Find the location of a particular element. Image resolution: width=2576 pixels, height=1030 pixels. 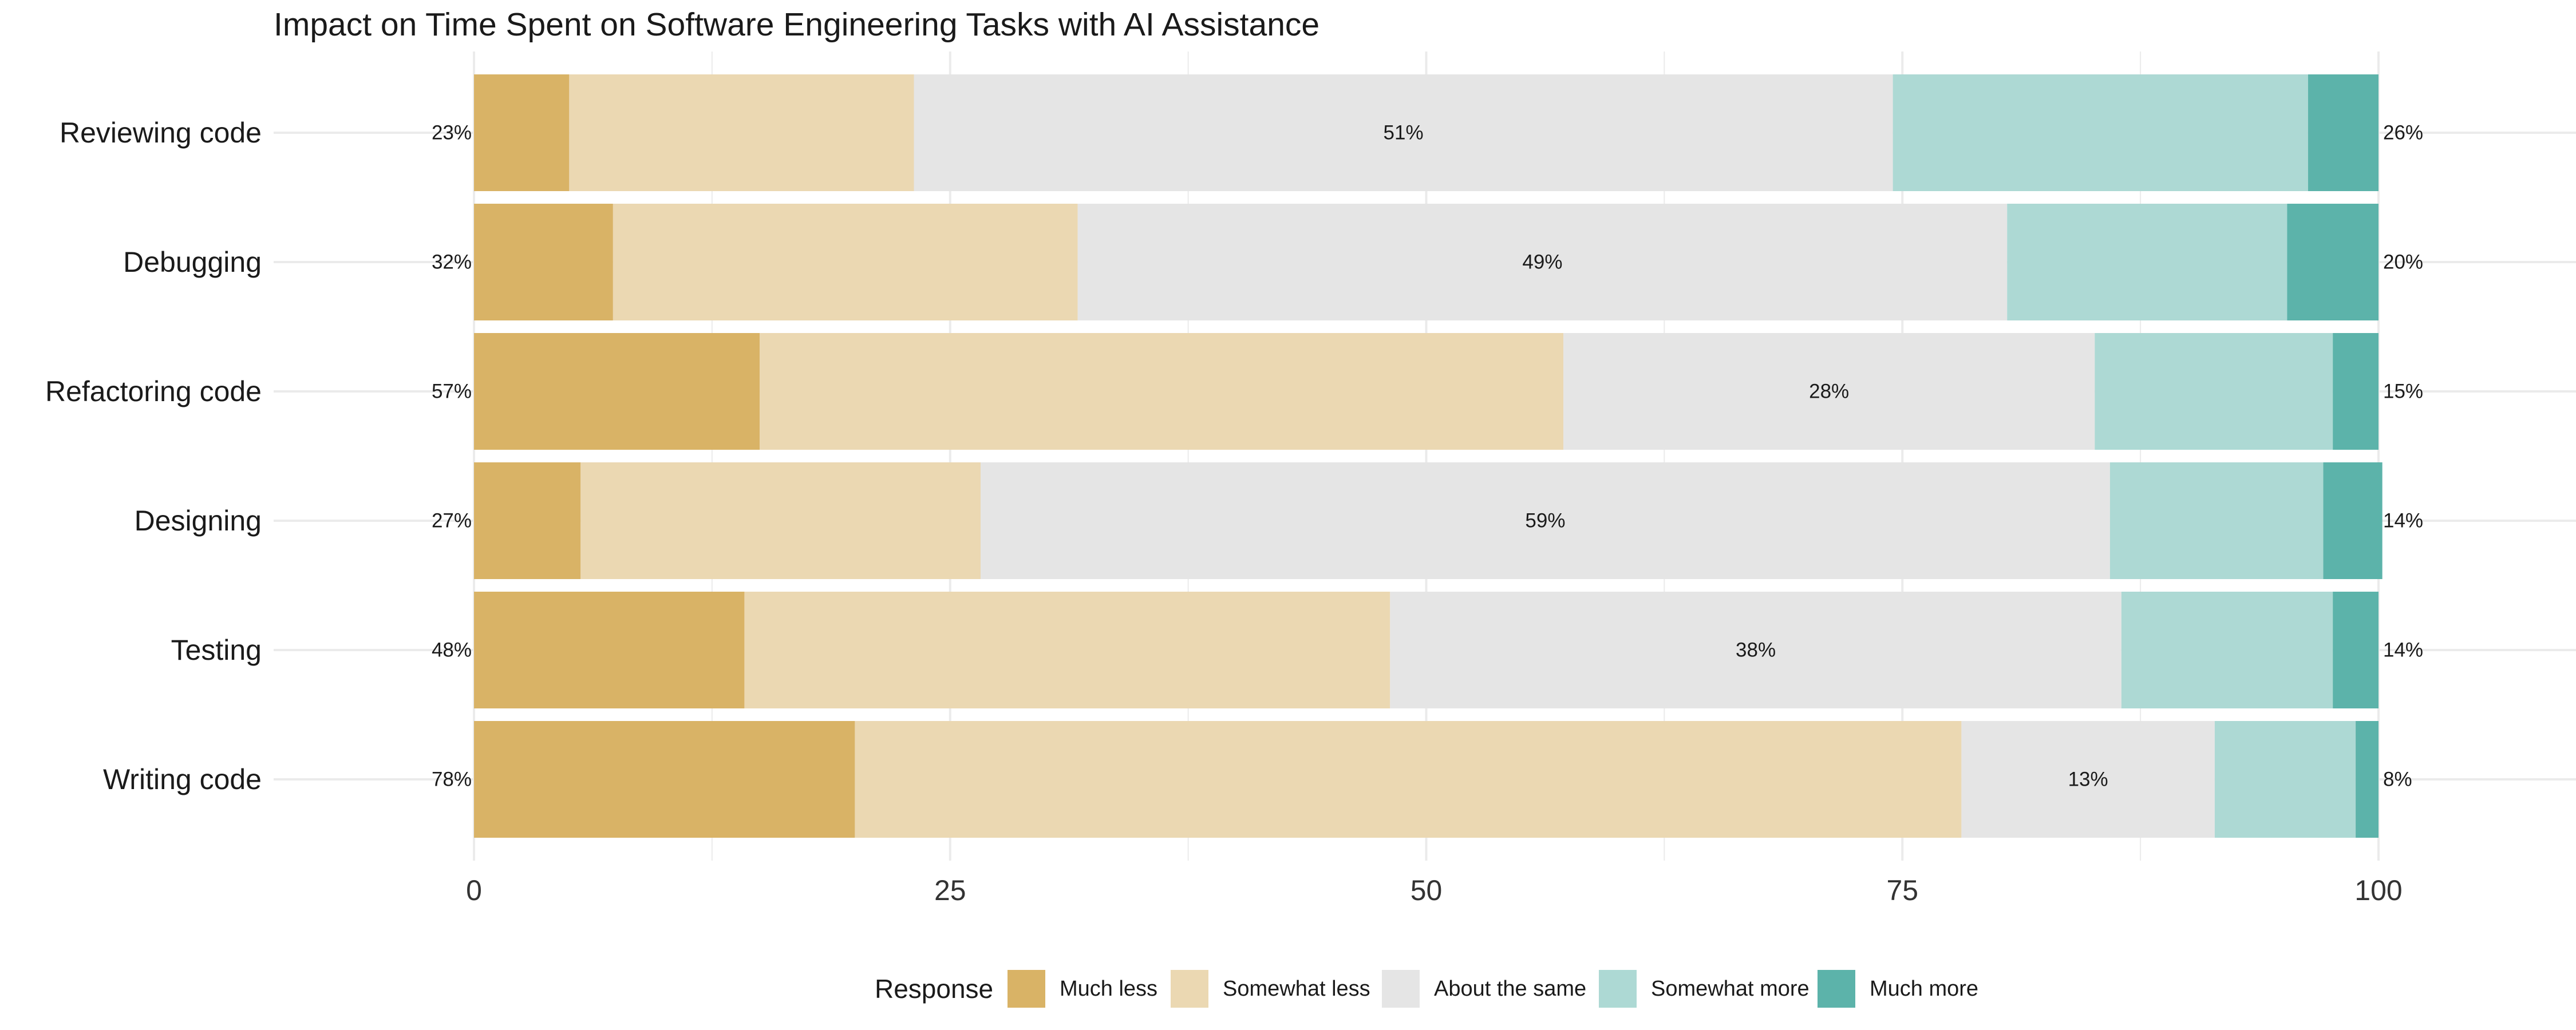

category-label: Writing code is located at coordinates (182, 779).